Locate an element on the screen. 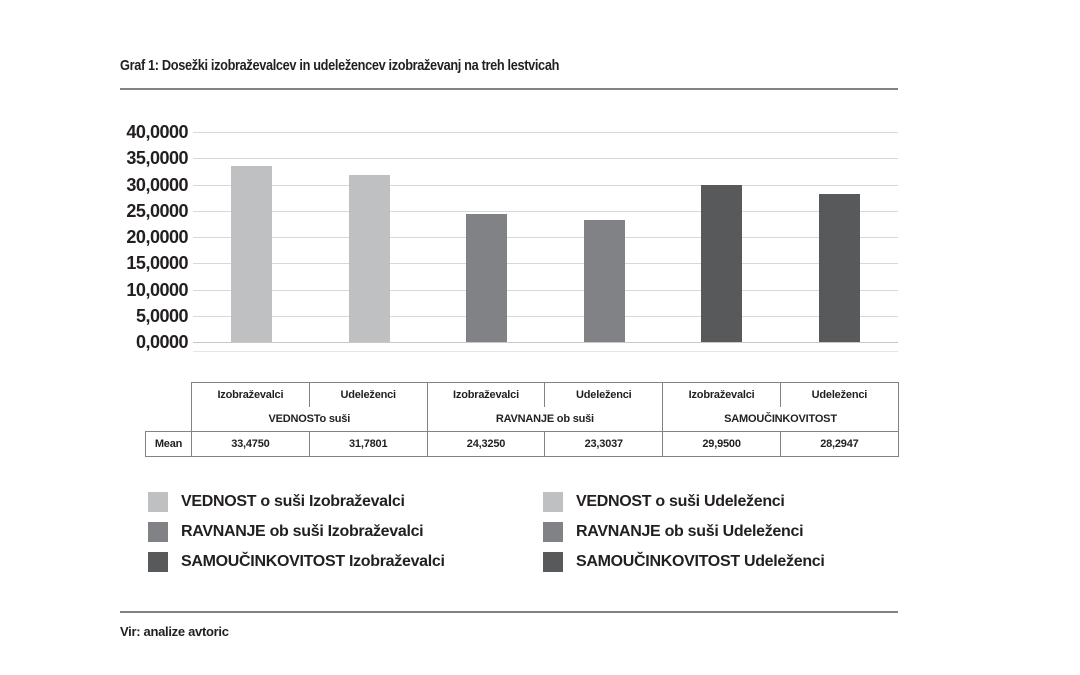 The height and width of the screenshot is (675, 1080). footer-divider is located at coordinates (509, 612).